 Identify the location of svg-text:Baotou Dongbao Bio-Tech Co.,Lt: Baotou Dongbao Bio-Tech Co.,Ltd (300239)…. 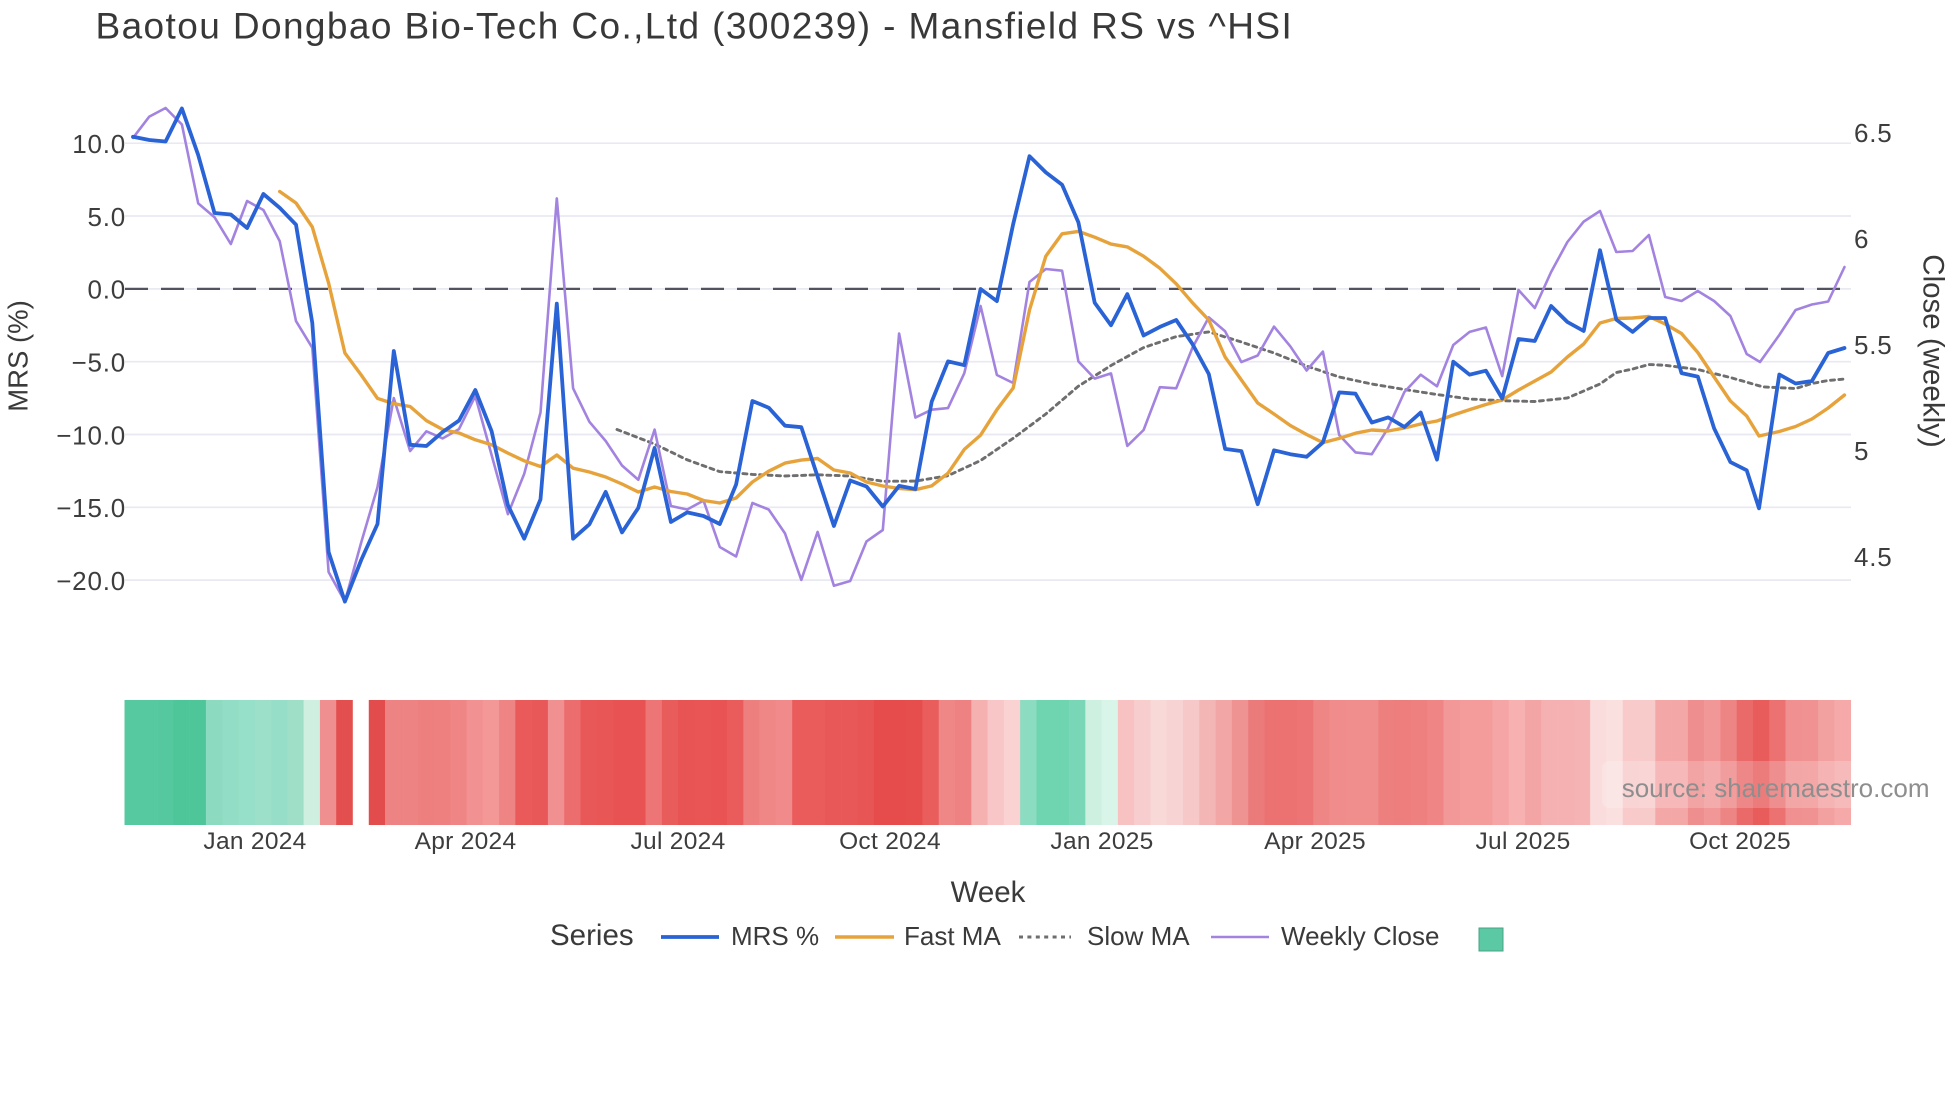
(695, 26).